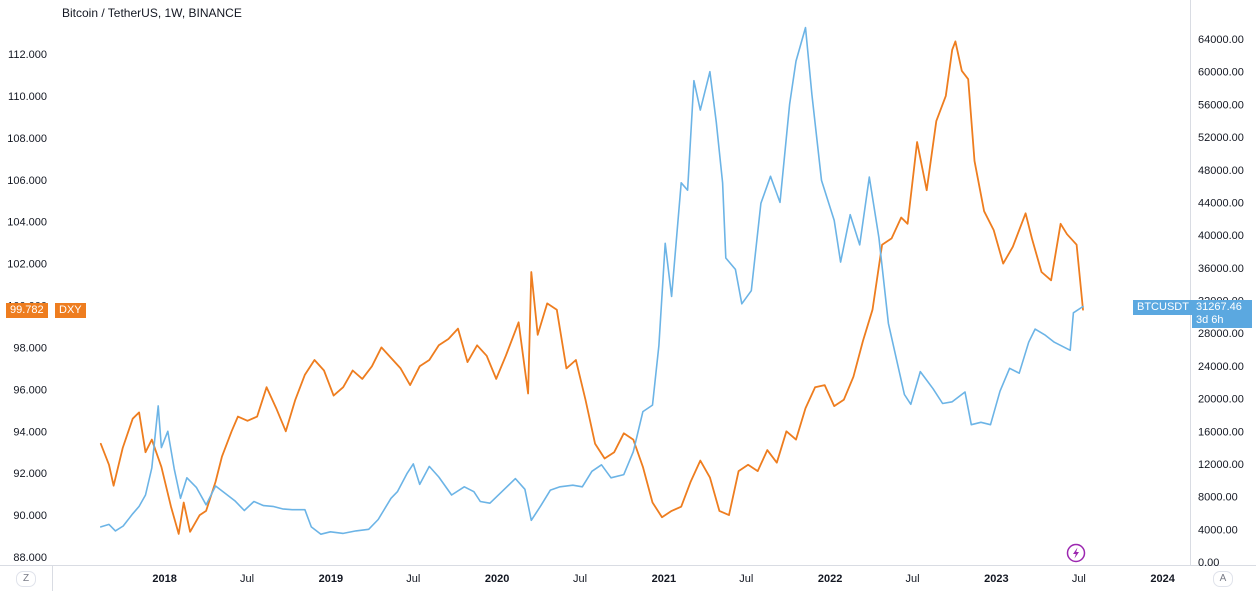 The image size is (1256, 596). What do you see at coordinates (27, 310) in the screenshot?
I see `dxy-price-tag: 99.782` at bounding box center [27, 310].